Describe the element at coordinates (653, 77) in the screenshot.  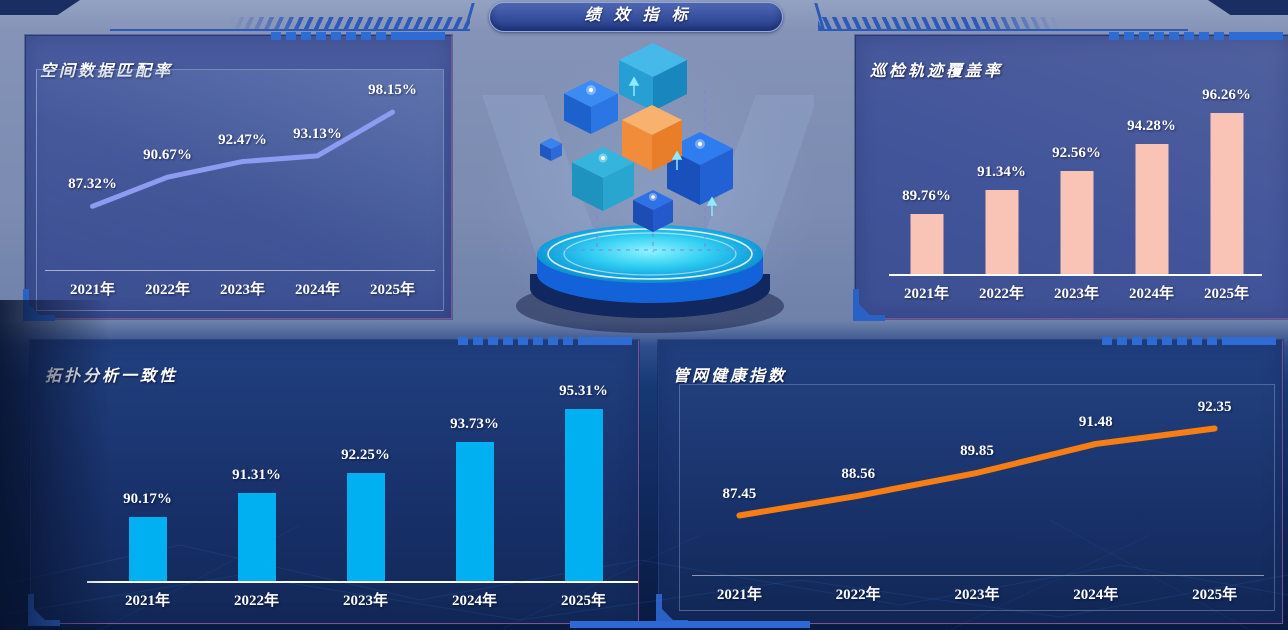
I see `cube-big-cyan` at that location.